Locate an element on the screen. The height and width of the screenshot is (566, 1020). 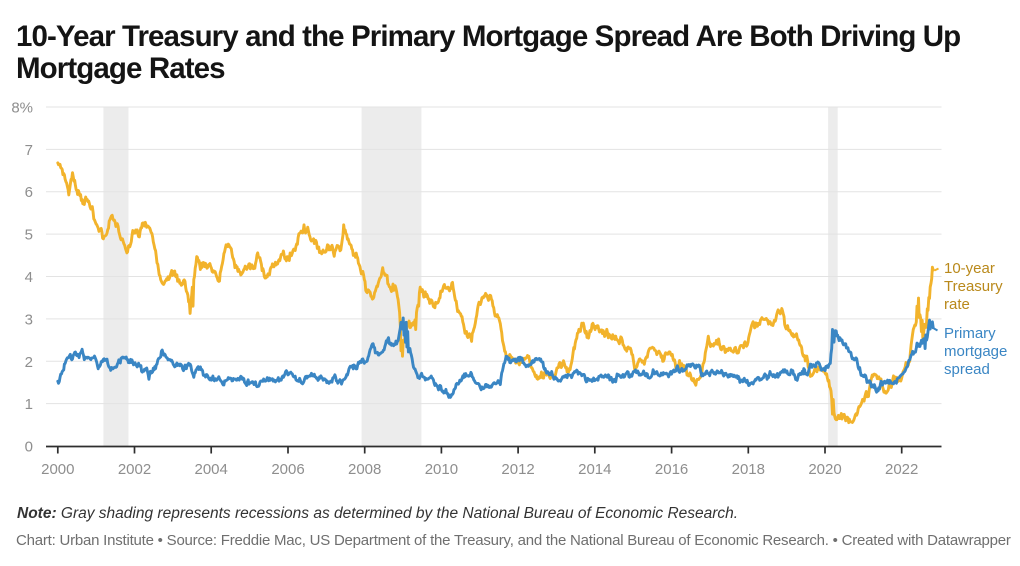
svg-text: 3 is located at coordinates (29, 319).